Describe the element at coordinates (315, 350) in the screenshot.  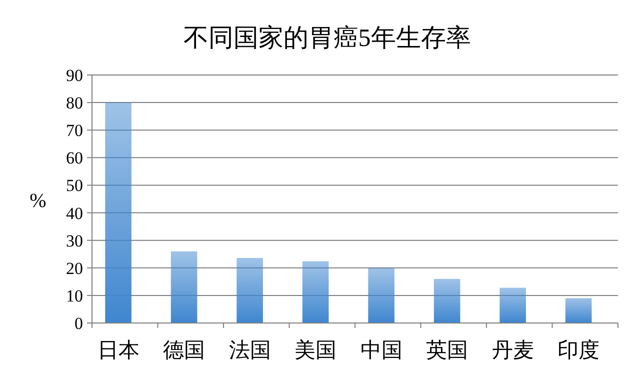
I see `x-tick-label: 美国` at that location.